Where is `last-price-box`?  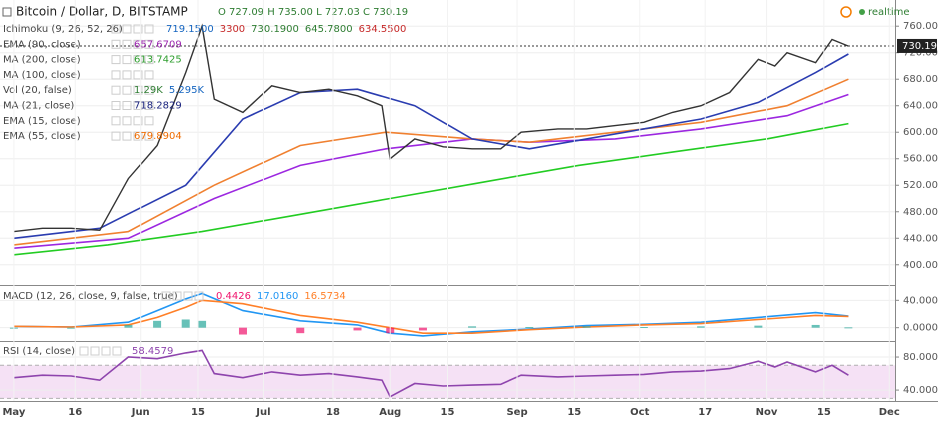 last-price-box is located at coordinates (917, 45).